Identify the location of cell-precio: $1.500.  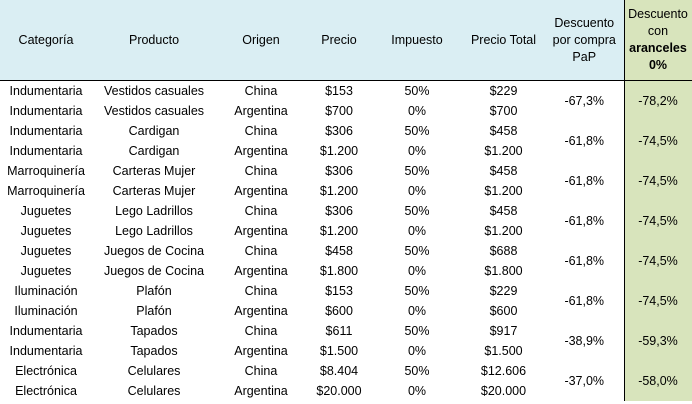
(339, 351).